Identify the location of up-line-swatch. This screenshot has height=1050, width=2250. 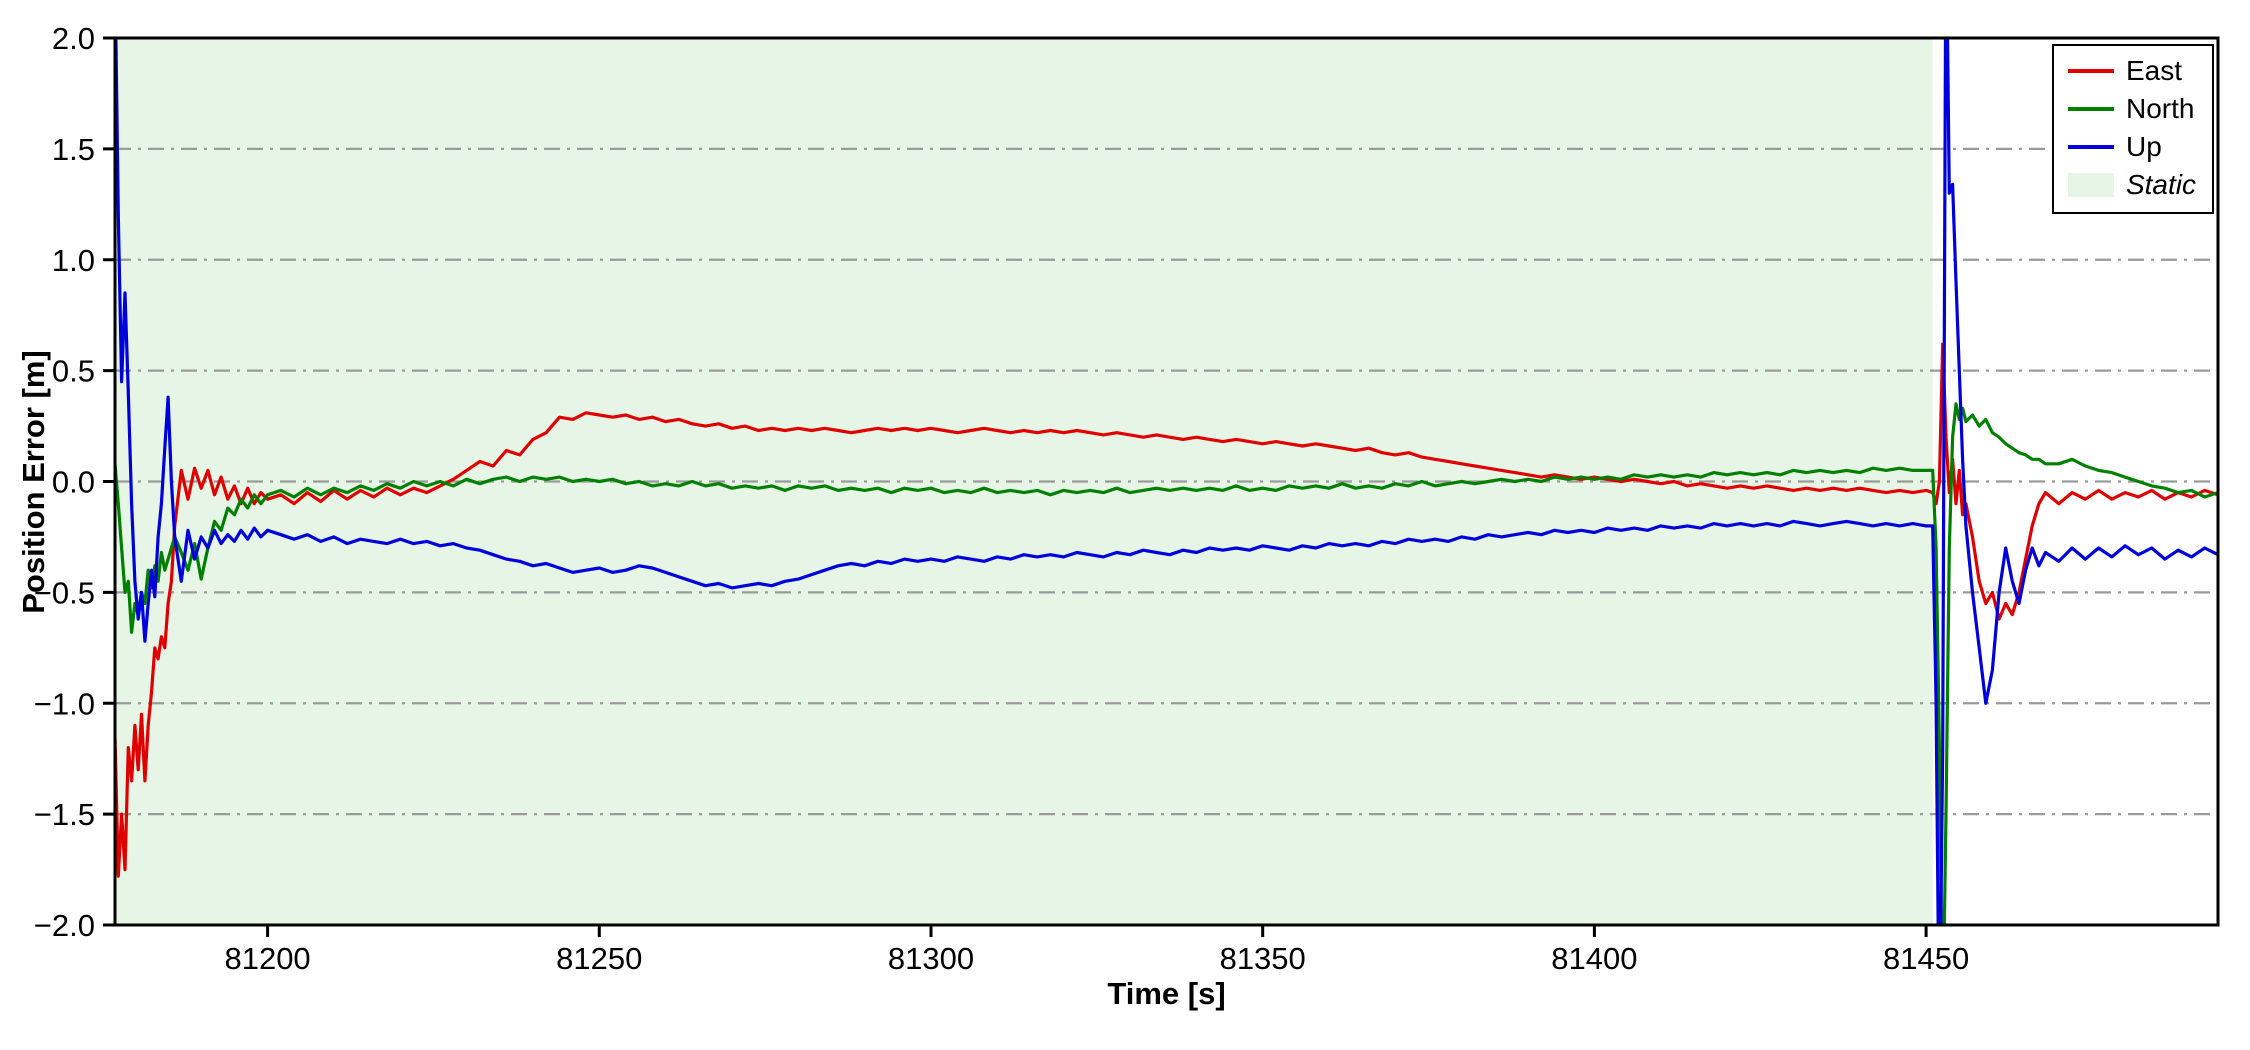
(2090, 147).